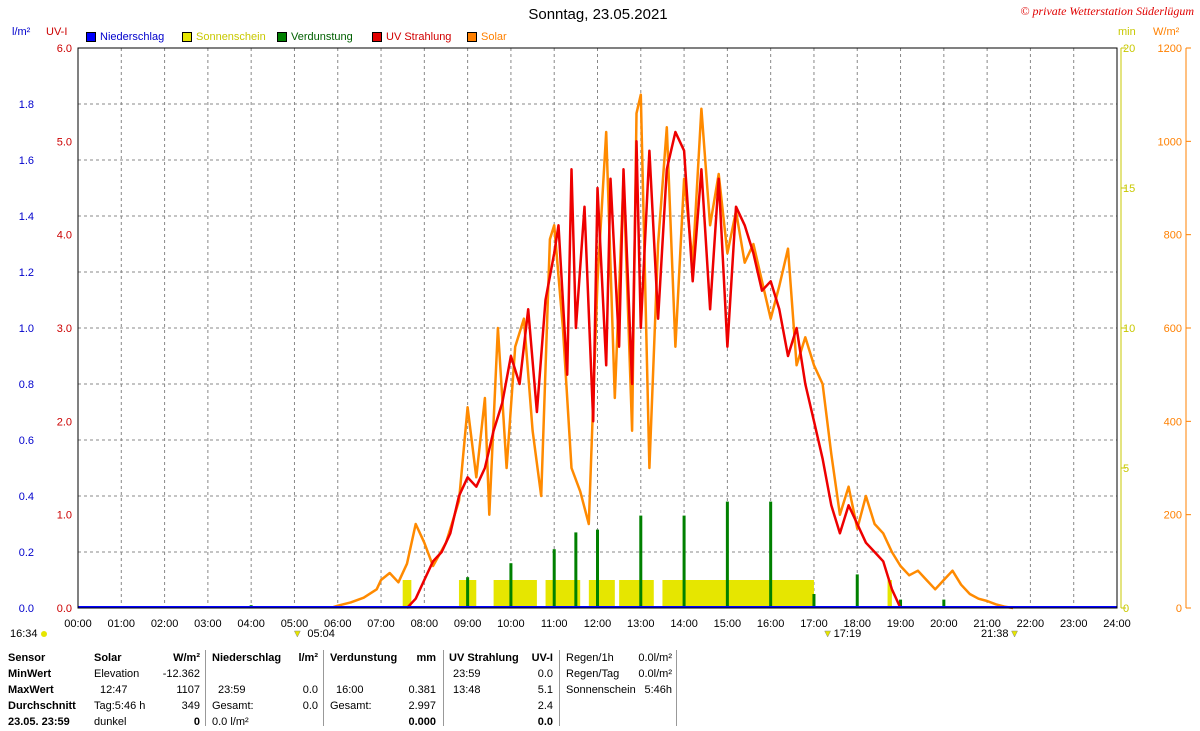 The image size is (1200, 731). Describe the element at coordinates (321, 634) in the screenshot. I see `sunrise-label: 05:04` at that location.